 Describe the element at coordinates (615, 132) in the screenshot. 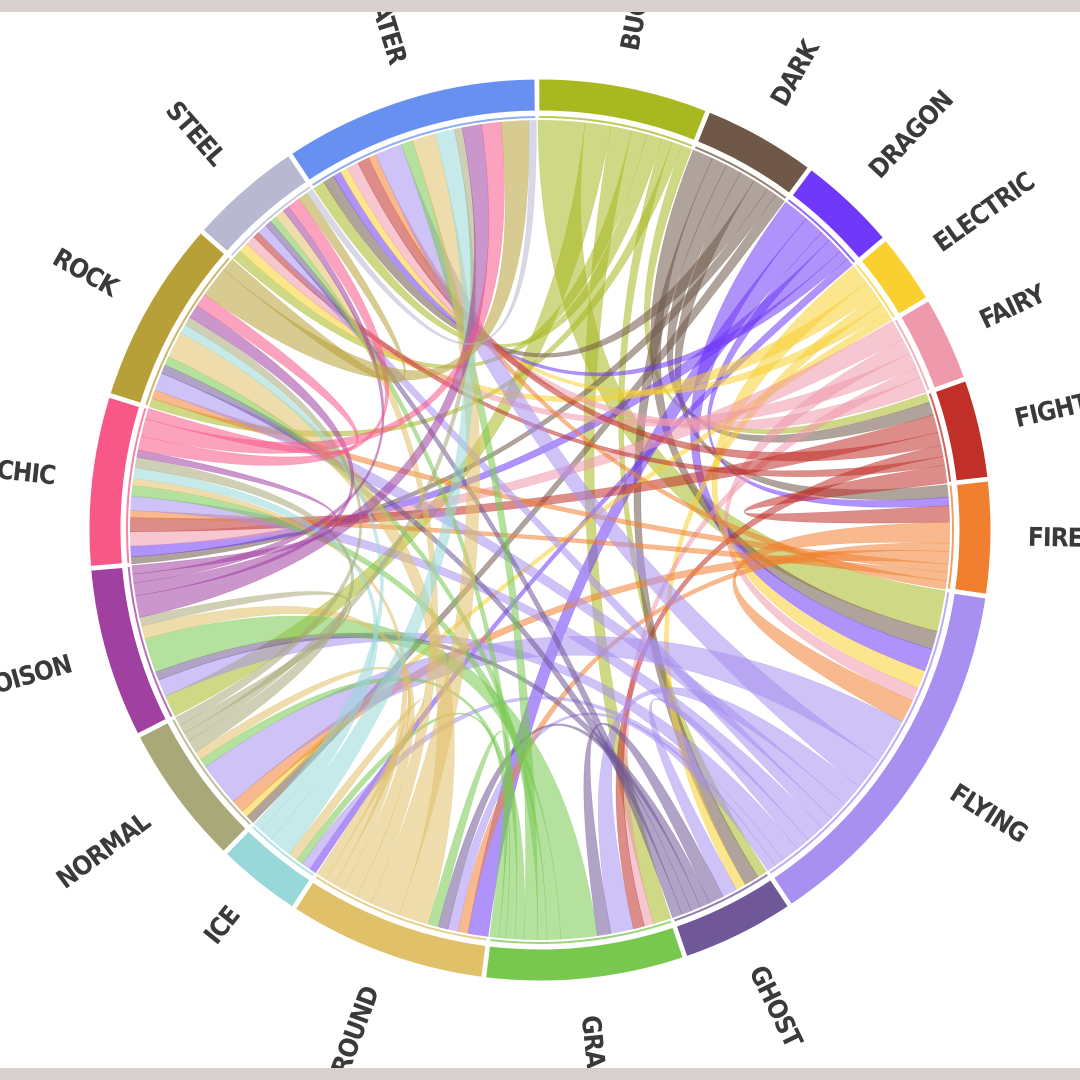

I see `arc-inner-bug` at that location.